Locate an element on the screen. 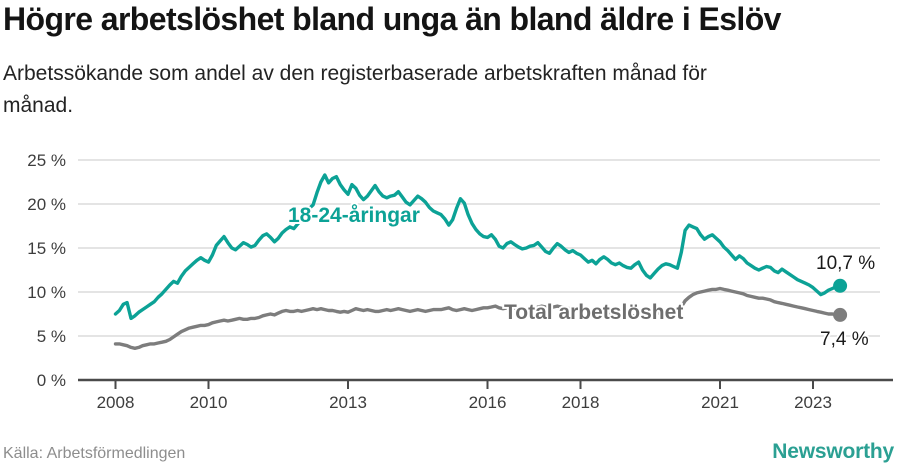  x-axis-tick-label: 2013 is located at coordinates (348, 402).